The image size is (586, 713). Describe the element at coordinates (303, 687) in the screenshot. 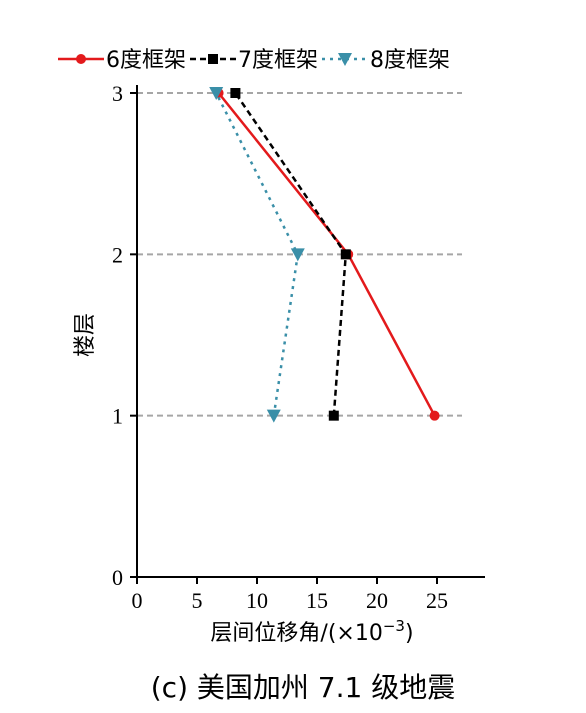

I see `chart-caption: (c) 美国加州 7.1 级地震` at that location.